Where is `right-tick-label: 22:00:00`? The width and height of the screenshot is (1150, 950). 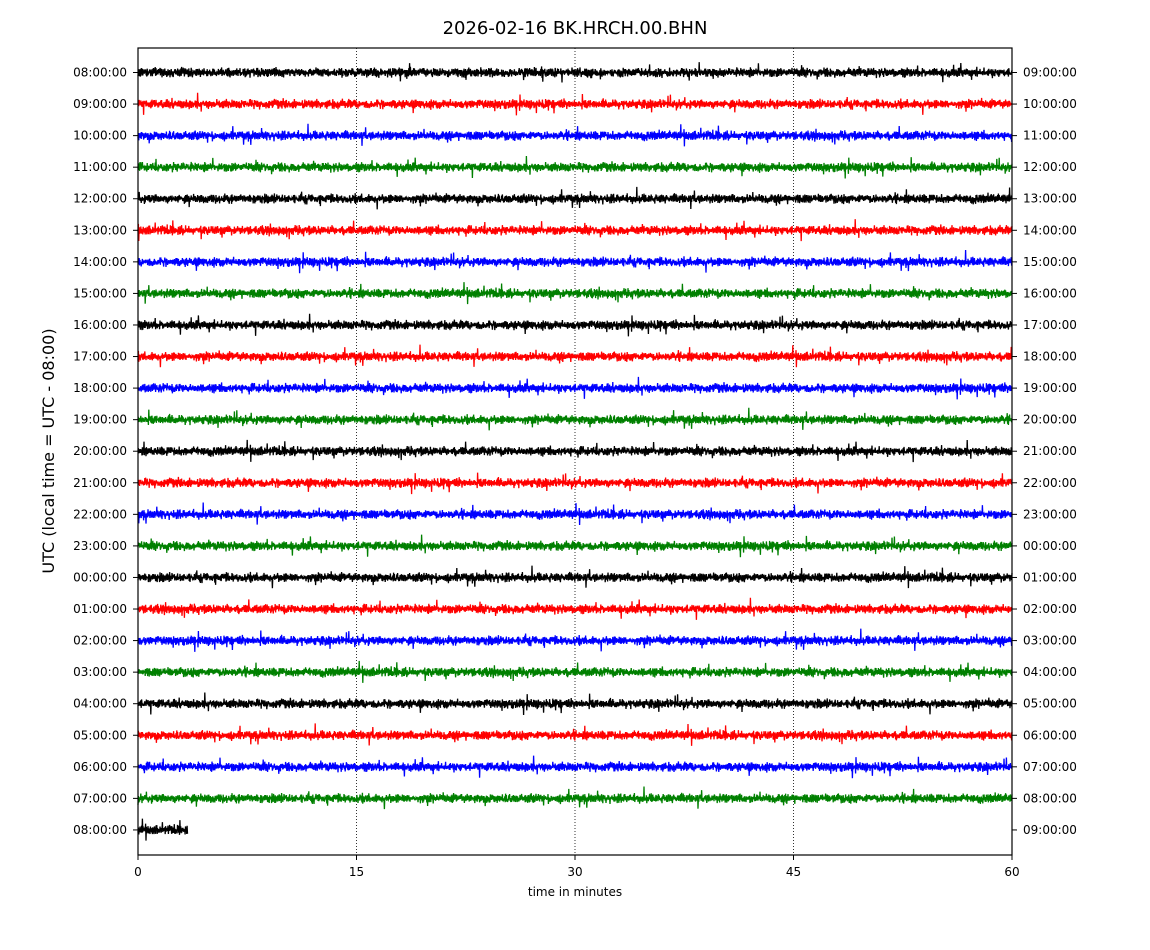 right-tick-label: 22:00:00 is located at coordinates (1050, 483).